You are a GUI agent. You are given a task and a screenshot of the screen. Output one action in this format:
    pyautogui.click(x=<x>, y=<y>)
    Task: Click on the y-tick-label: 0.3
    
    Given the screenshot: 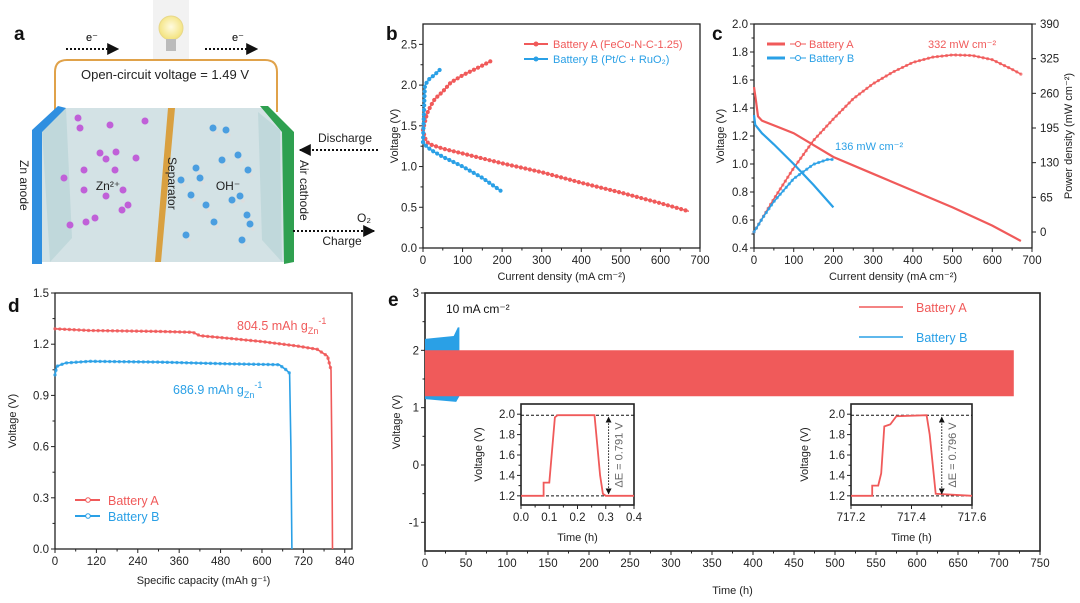 What is the action you would take?
    pyautogui.click(x=41, y=499)
    